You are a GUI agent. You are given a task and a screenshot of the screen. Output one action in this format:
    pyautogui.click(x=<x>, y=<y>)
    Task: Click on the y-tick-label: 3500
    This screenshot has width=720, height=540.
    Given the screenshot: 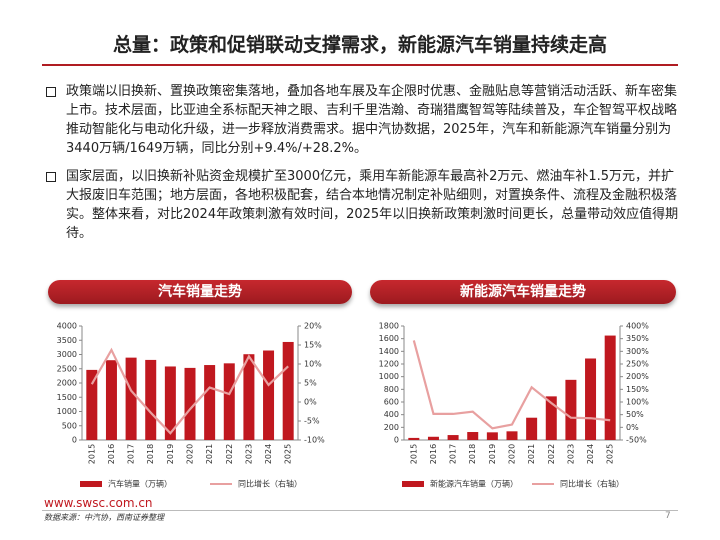 What is the action you would take?
    pyautogui.click(x=67, y=340)
    